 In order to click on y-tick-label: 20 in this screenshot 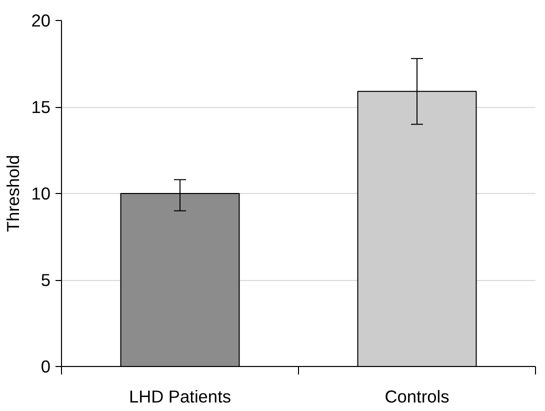, I will do `click(41, 20)`.